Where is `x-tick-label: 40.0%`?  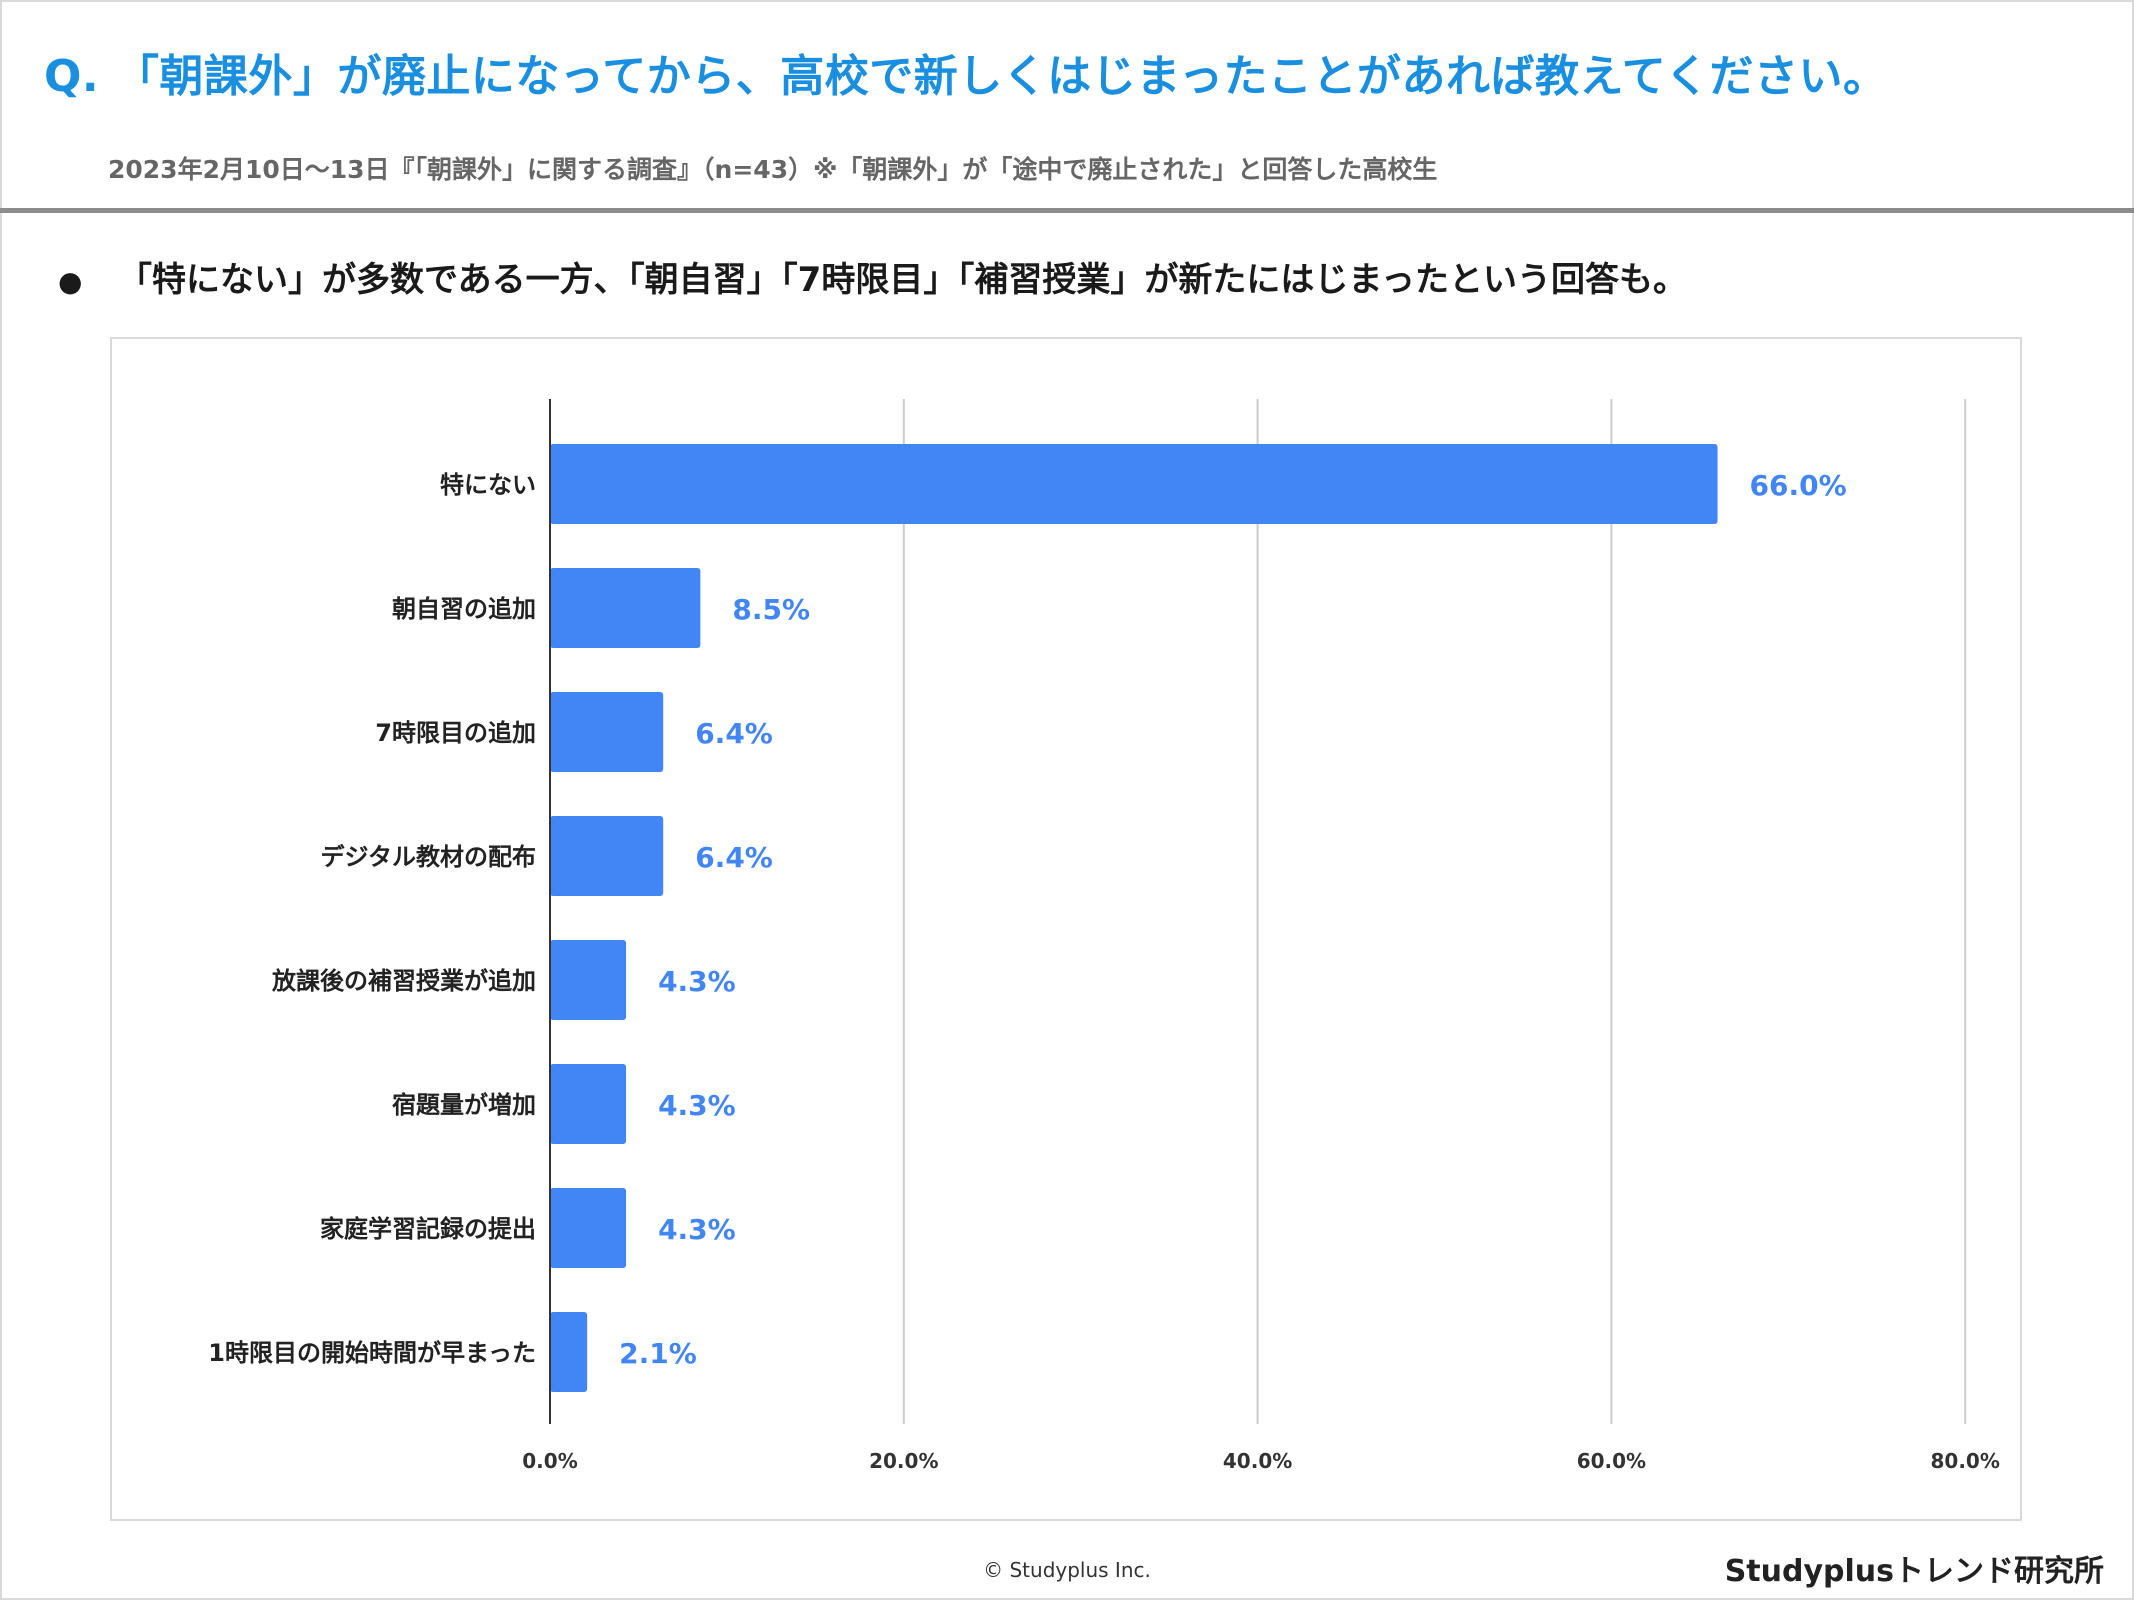
x-tick-label: 40.0% is located at coordinates (1257, 1461).